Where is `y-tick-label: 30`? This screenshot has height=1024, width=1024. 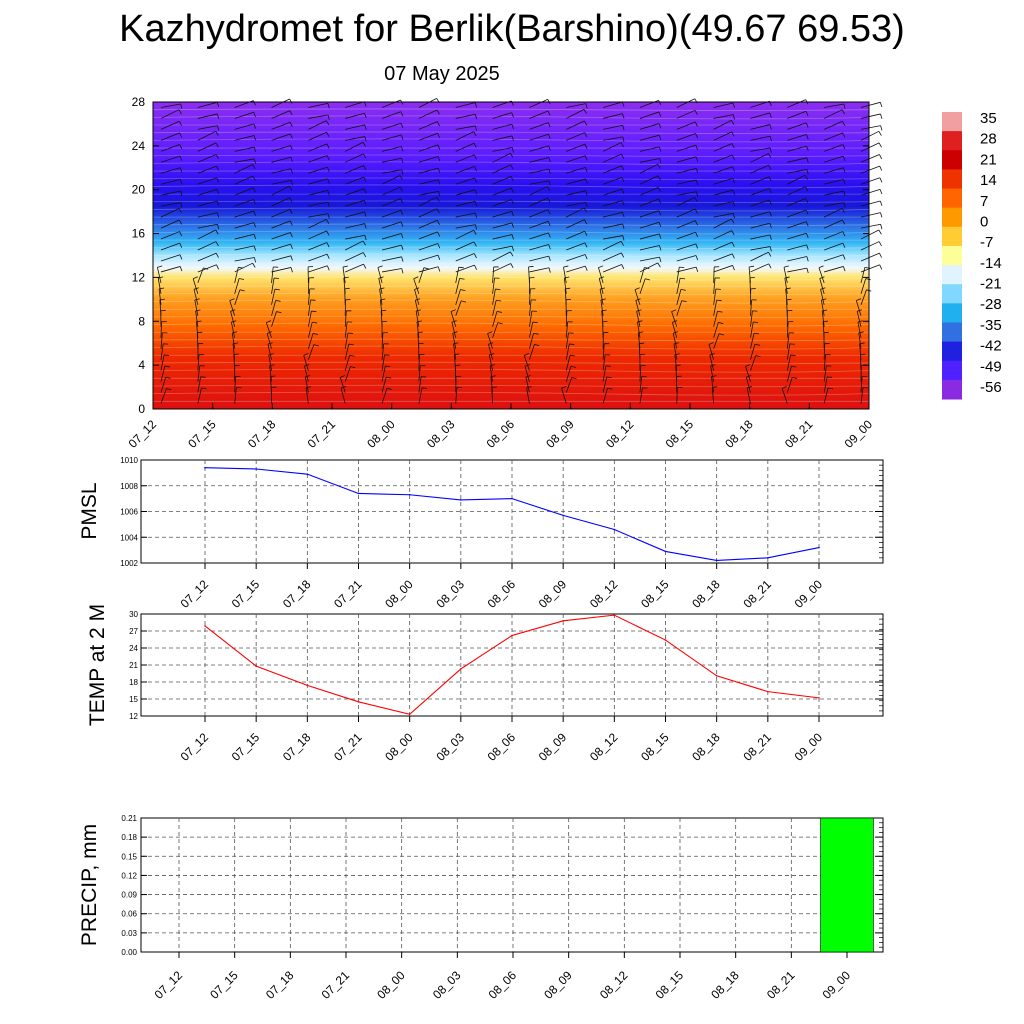 y-tick-label: 30 is located at coordinates (133, 614).